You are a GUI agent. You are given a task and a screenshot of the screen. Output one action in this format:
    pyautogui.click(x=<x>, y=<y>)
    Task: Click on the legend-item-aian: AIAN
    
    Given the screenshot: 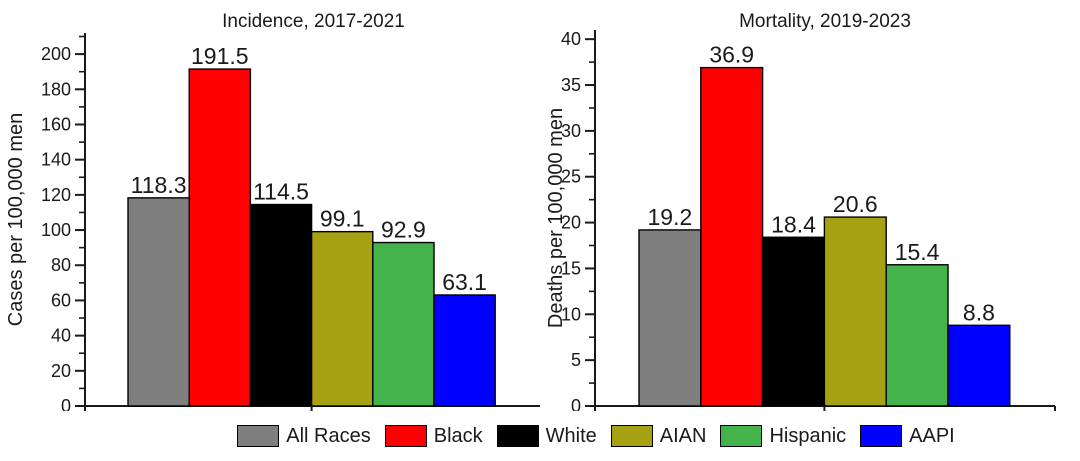 What is the action you would take?
    pyautogui.click(x=658, y=436)
    